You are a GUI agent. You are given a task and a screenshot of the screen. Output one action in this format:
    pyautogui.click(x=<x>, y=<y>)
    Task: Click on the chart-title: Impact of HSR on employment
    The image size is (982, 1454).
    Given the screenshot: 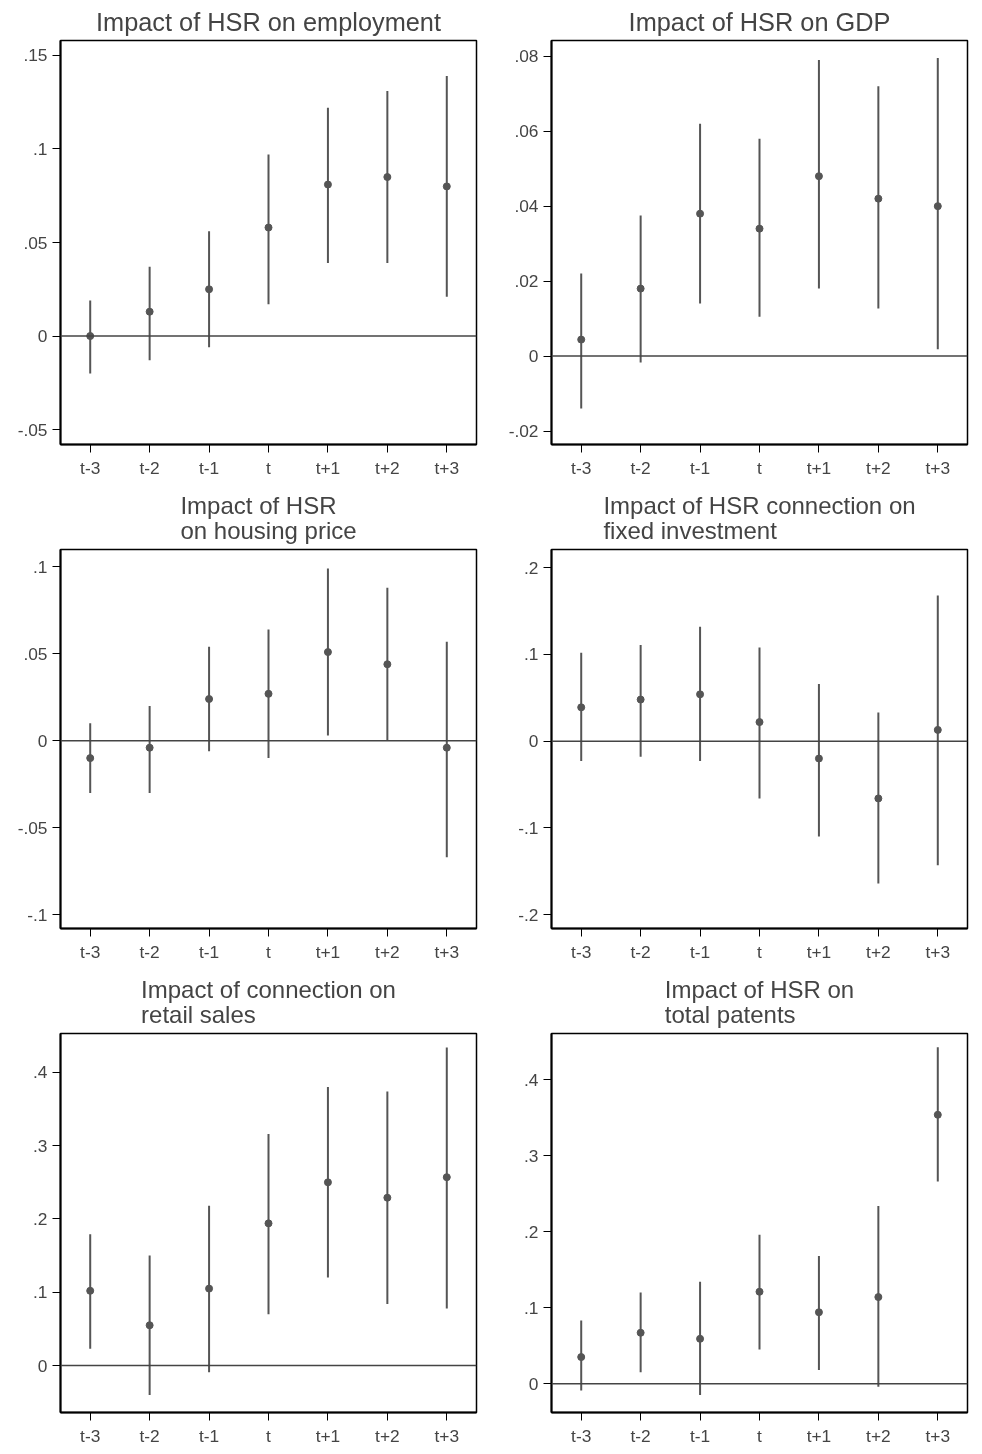 What is the action you would take?
    pyautogui.click(x=268, y=21)
    